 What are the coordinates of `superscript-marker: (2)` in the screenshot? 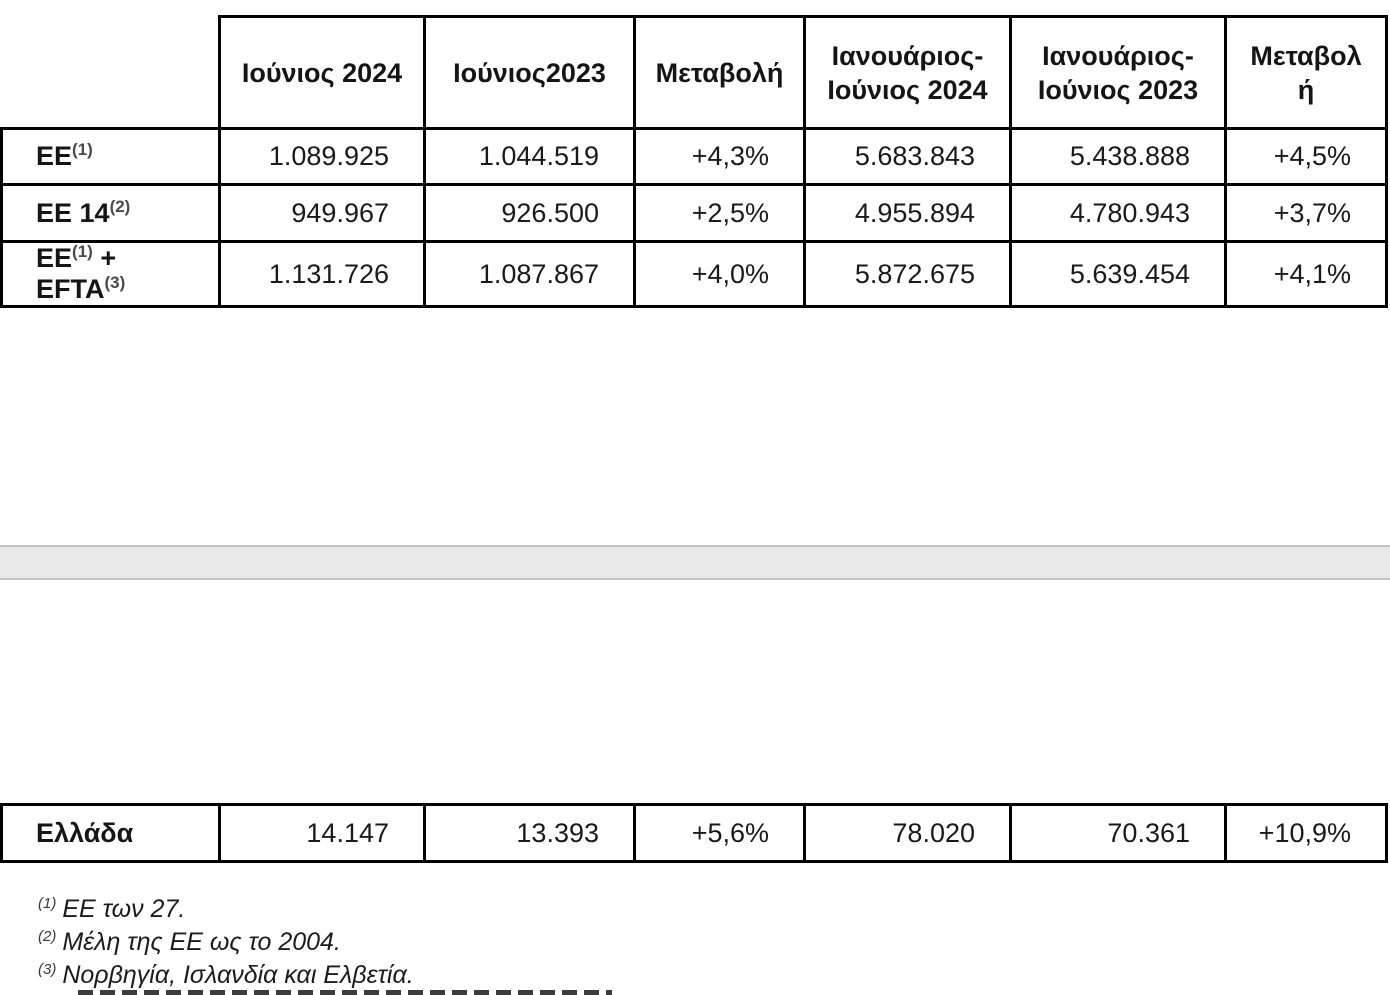 It's located at (120, 206).